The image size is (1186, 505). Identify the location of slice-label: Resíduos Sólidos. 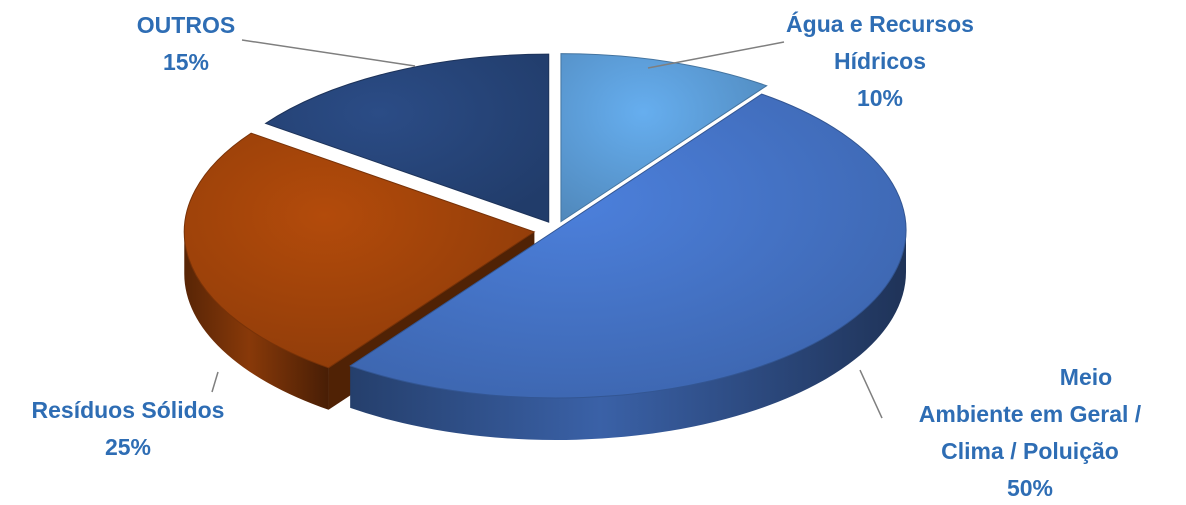
(128, 410).